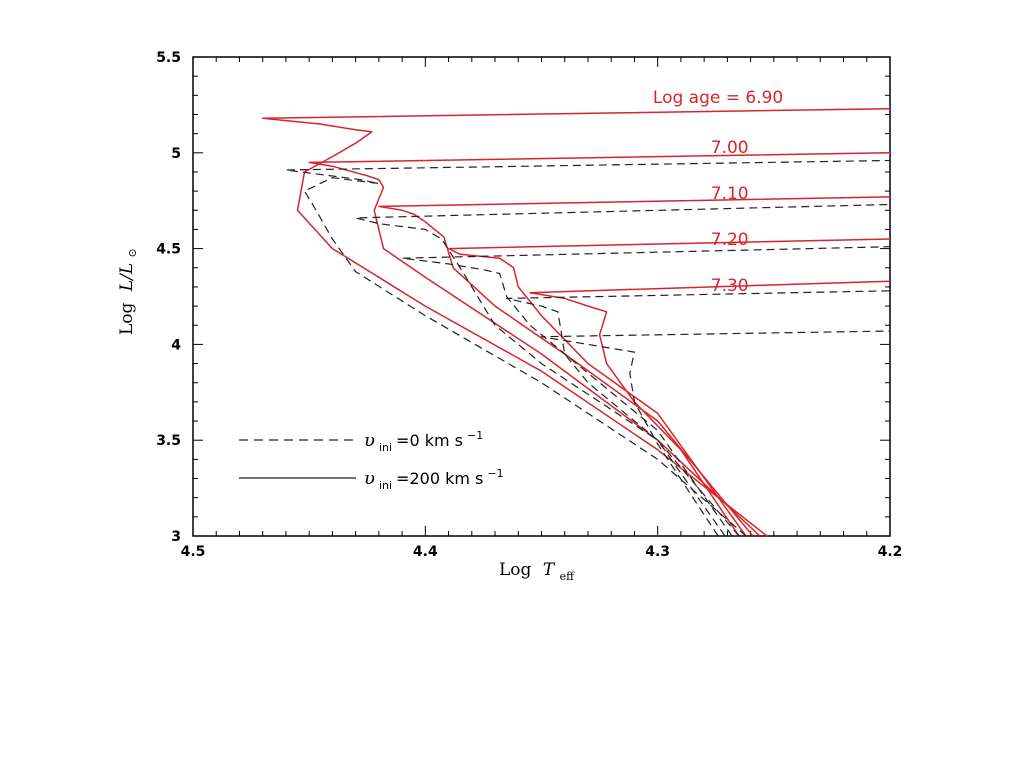 This screenshot has height=768, width=1024. Describe the element at coordinates (176, 154) in the screenshot. I see `y-tick-label: 5` at that location.